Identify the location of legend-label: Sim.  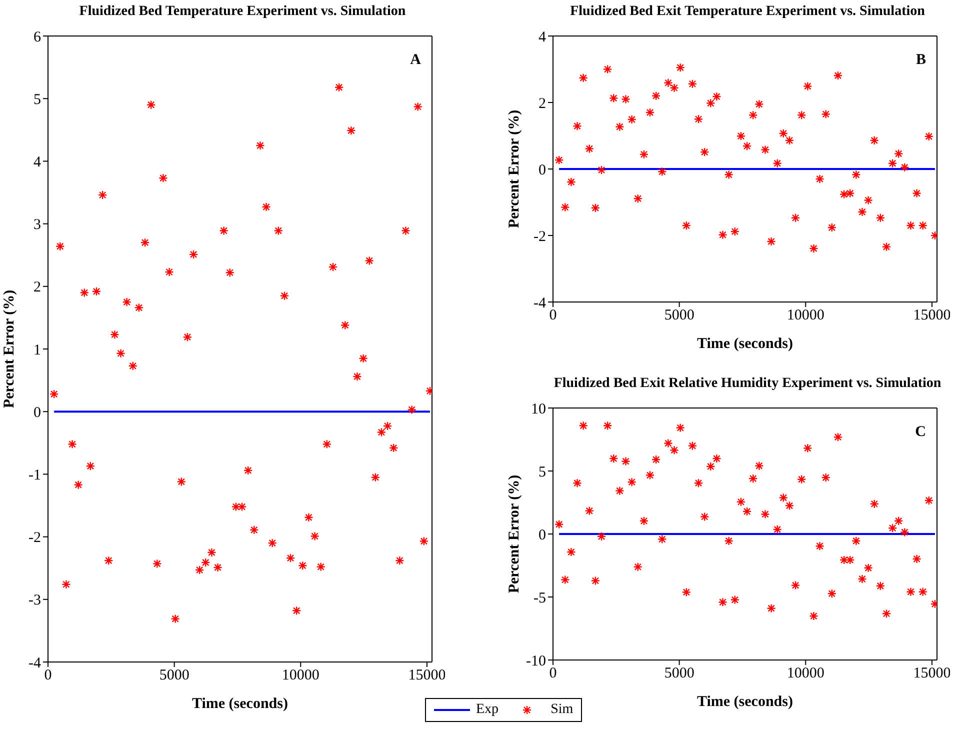
(562, 710).